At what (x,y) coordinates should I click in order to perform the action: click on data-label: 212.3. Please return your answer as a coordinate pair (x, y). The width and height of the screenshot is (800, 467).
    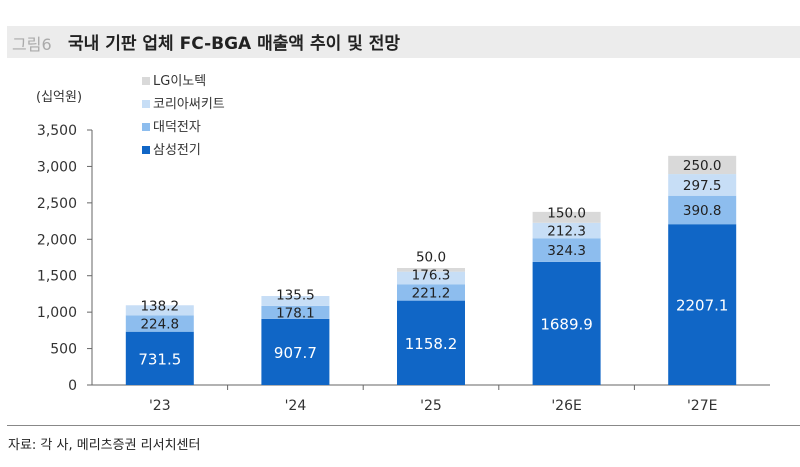
    Looking at the image, I should click on (566, 232).